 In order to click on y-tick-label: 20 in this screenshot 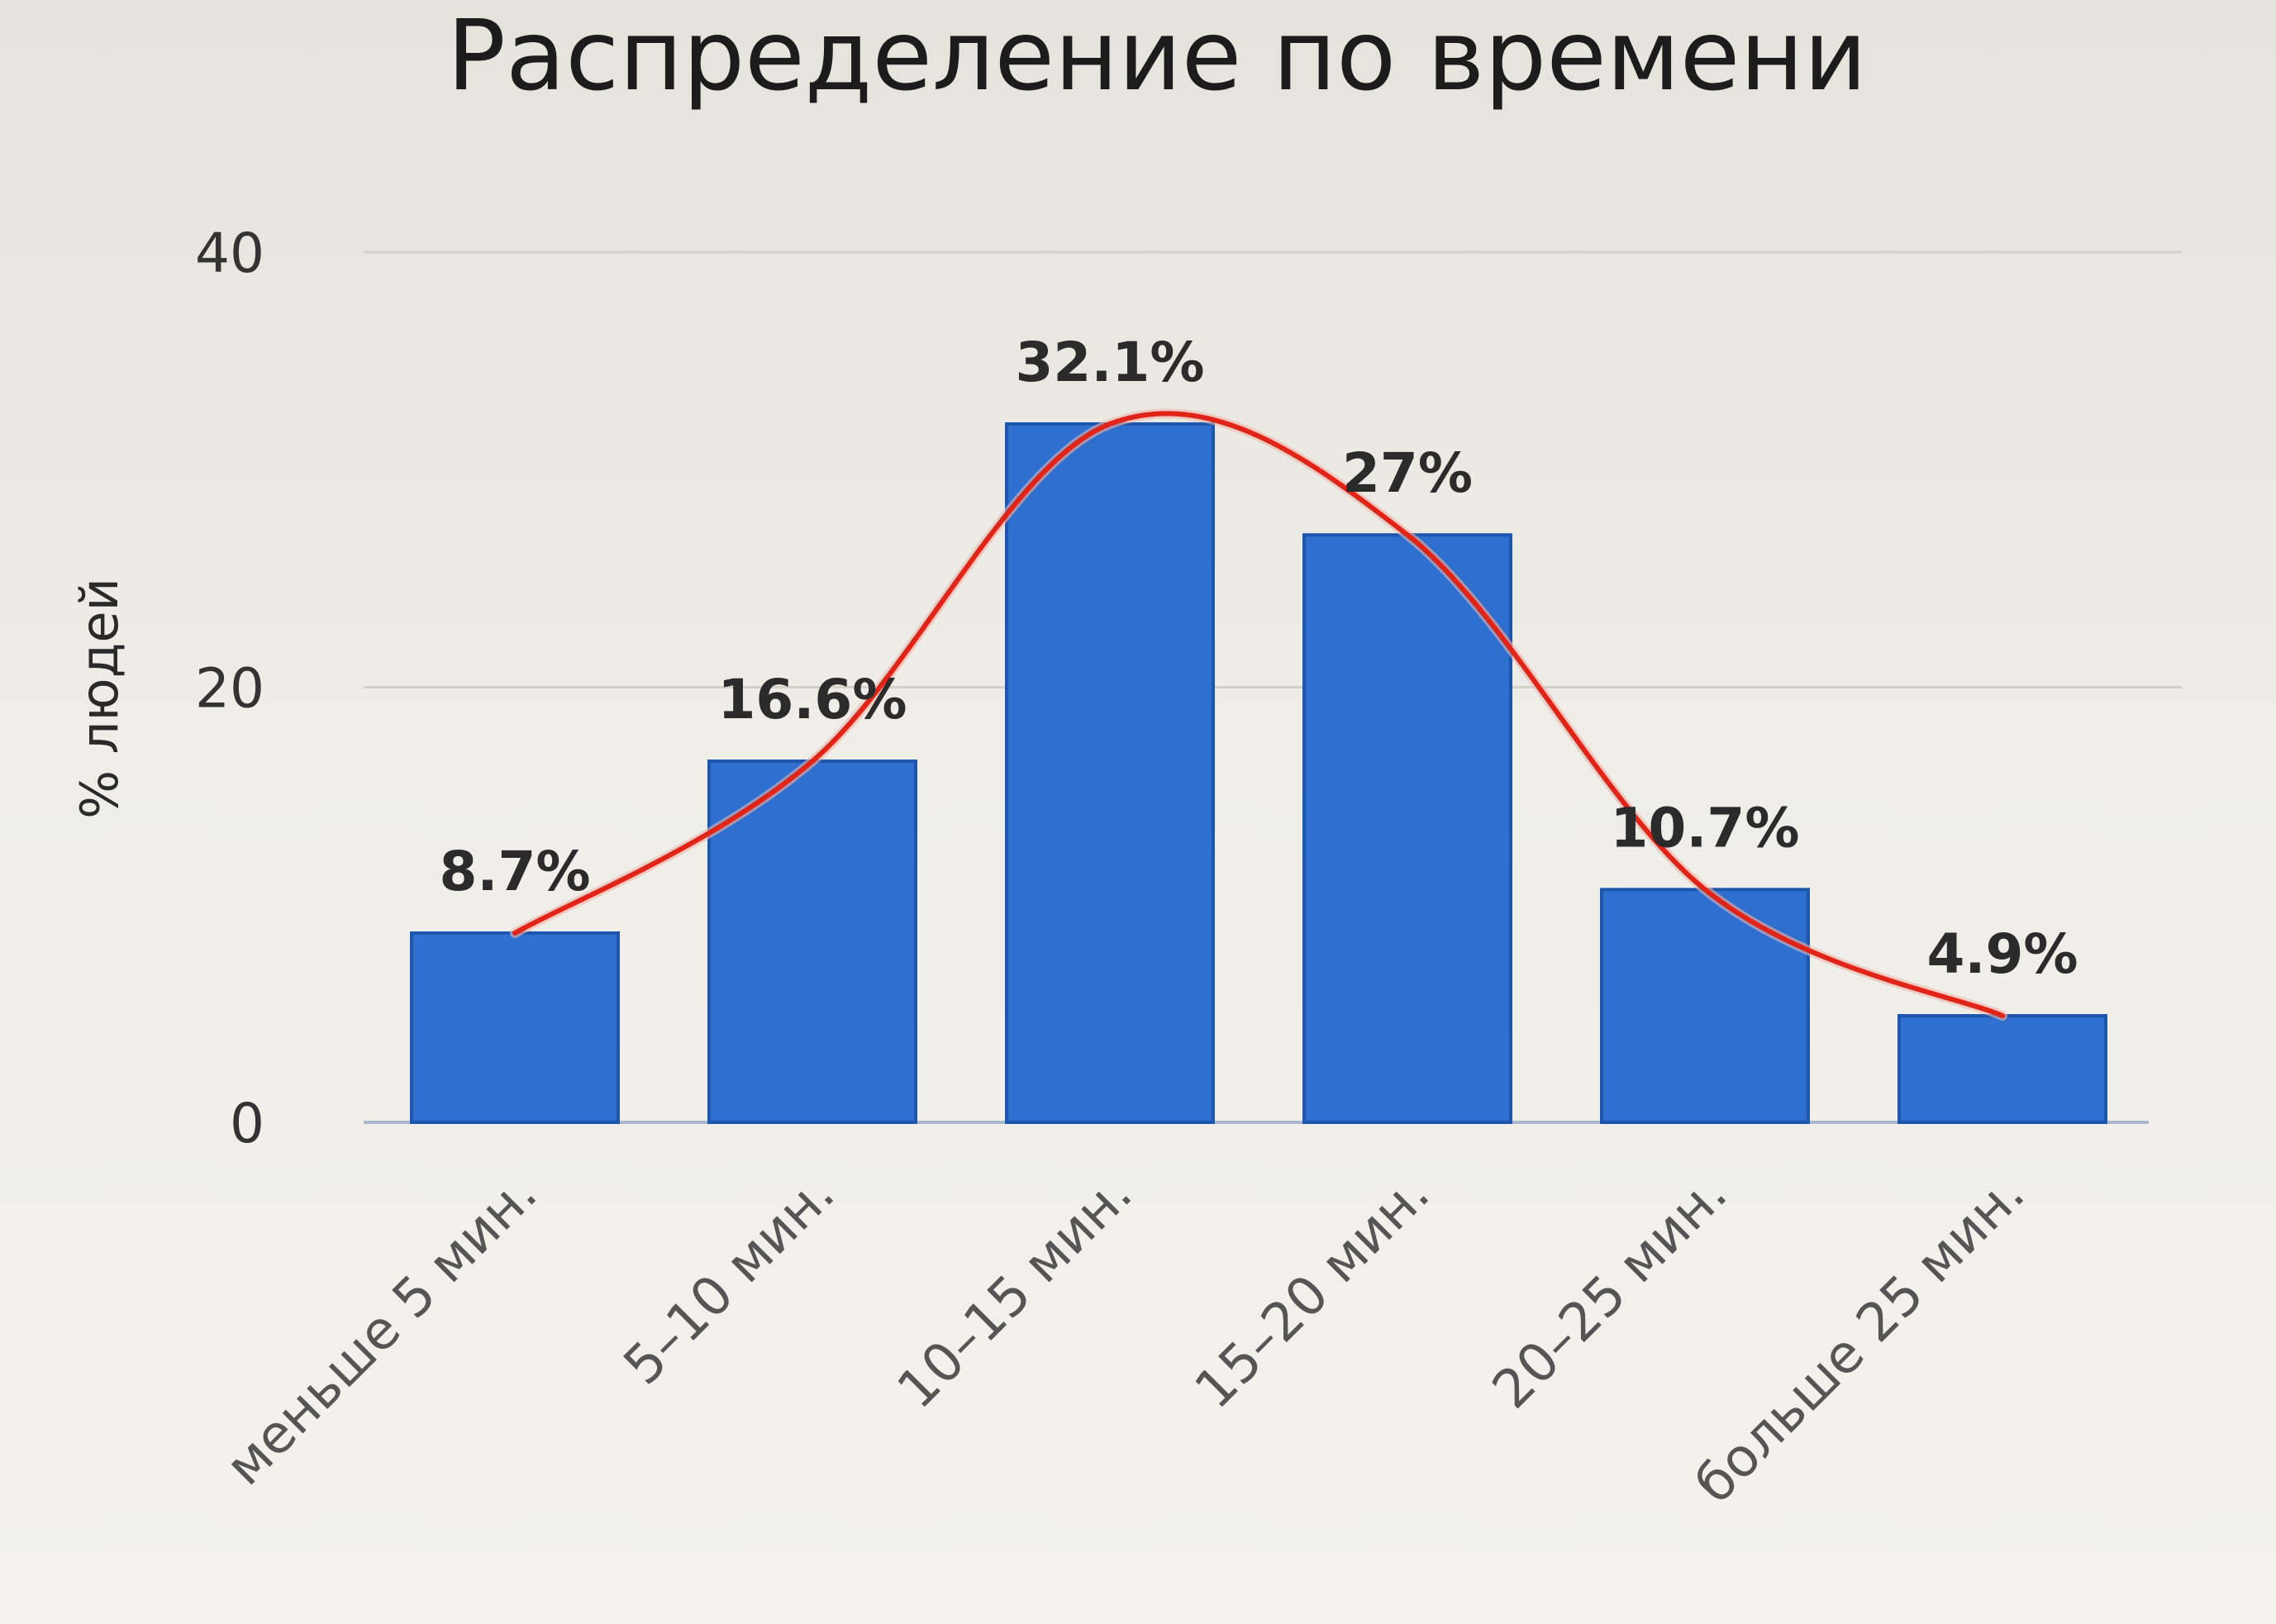, I will do `click(229, 689)`.